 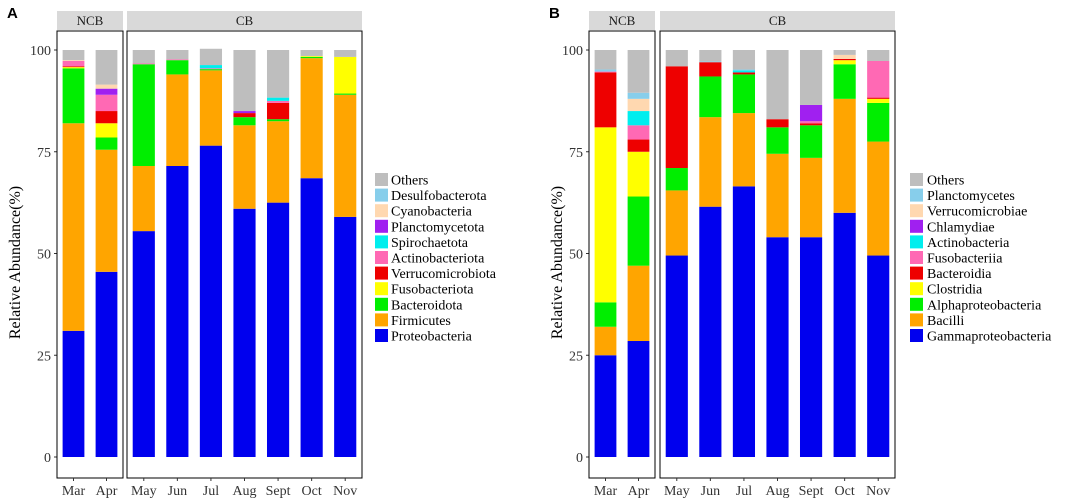 I want to click on bar-segment-spirochaetota, so click(x=278, y=99).